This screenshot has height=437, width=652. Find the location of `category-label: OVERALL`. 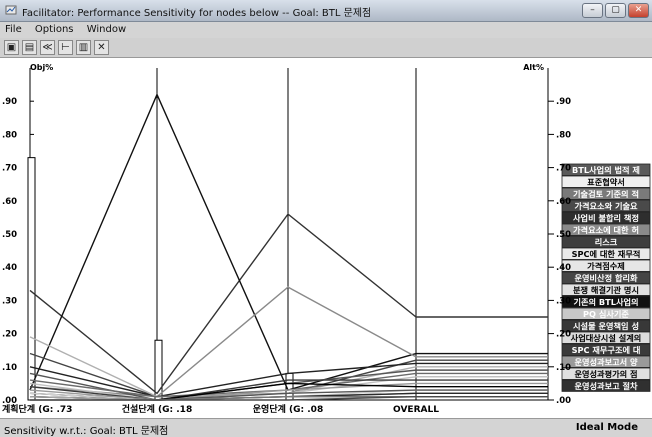

category-label: OVERALL is located at coordinates (416, 410).